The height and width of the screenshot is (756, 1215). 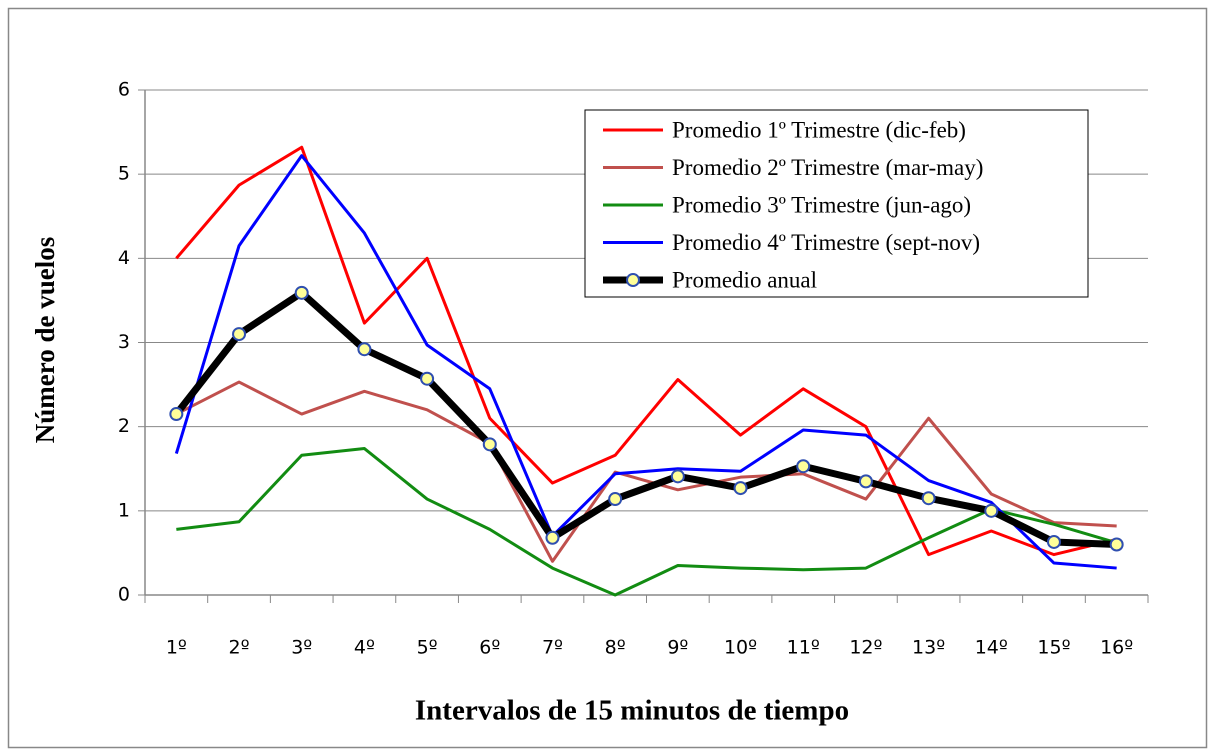 I want to click on legend-label: Promedio 3º Trimestre (jun-ago), so click(x=821, y=204).